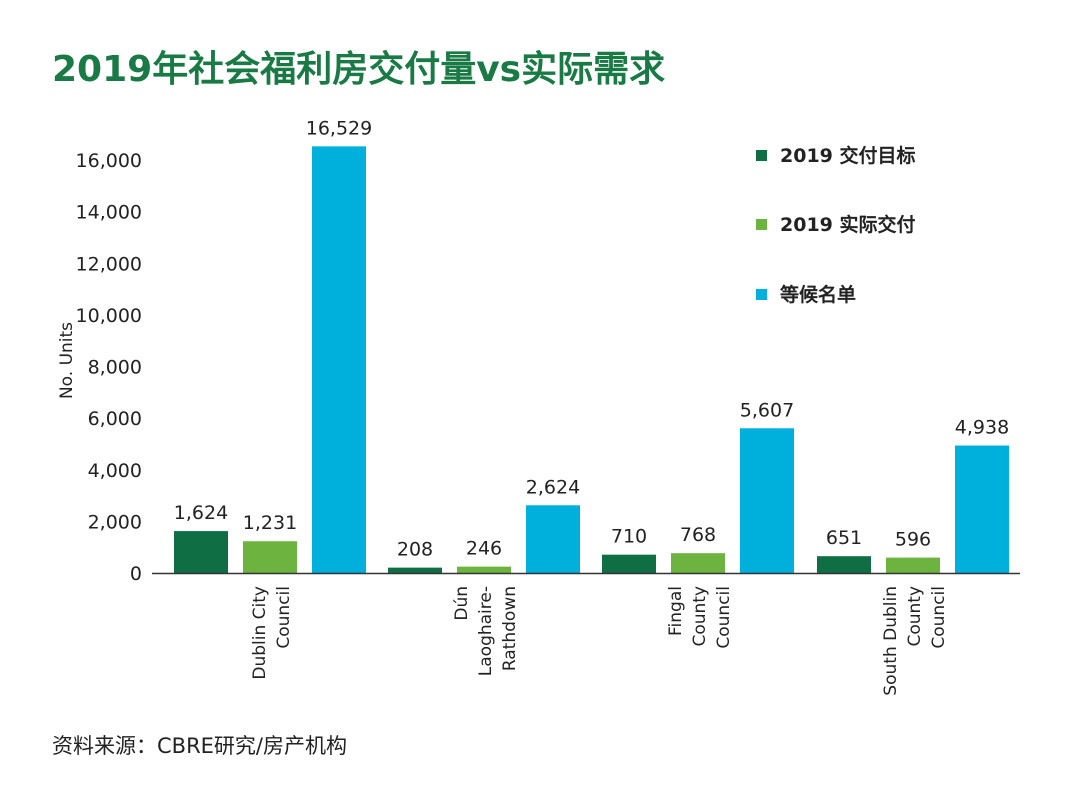 The width and height of the screenshot is (1080, 800). Describe the element at coordinates (339, 128) in the screenshot. I see `bar-value-label: 16,529` at that location.